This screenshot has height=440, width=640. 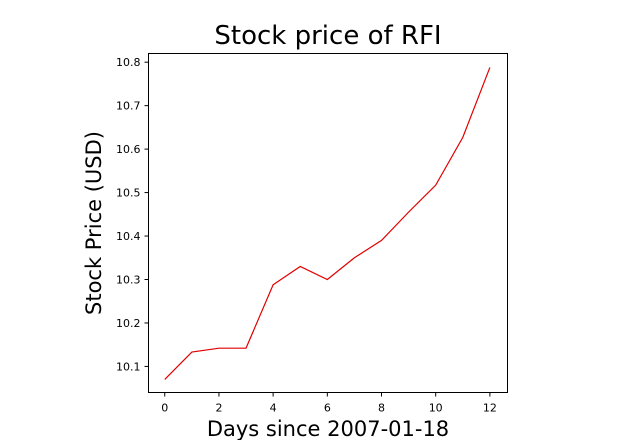 What do you see at coordinates (218, 408) in the screenshot?
I see `x-tick-label: 2` at bounding box center [218, 408].